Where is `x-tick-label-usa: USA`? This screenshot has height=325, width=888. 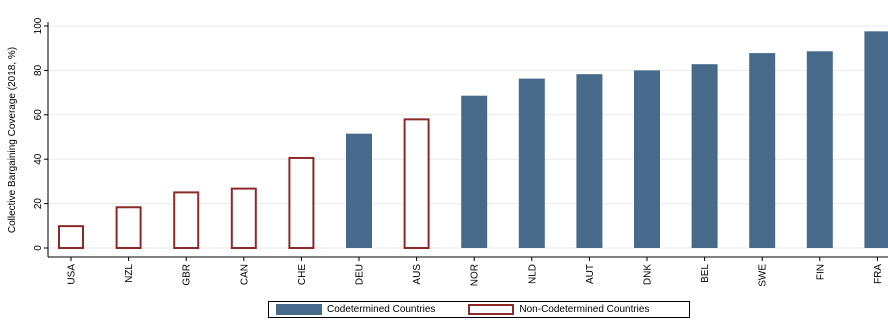
x-tick-label-usa: USA is located at coordinates (72, 274).